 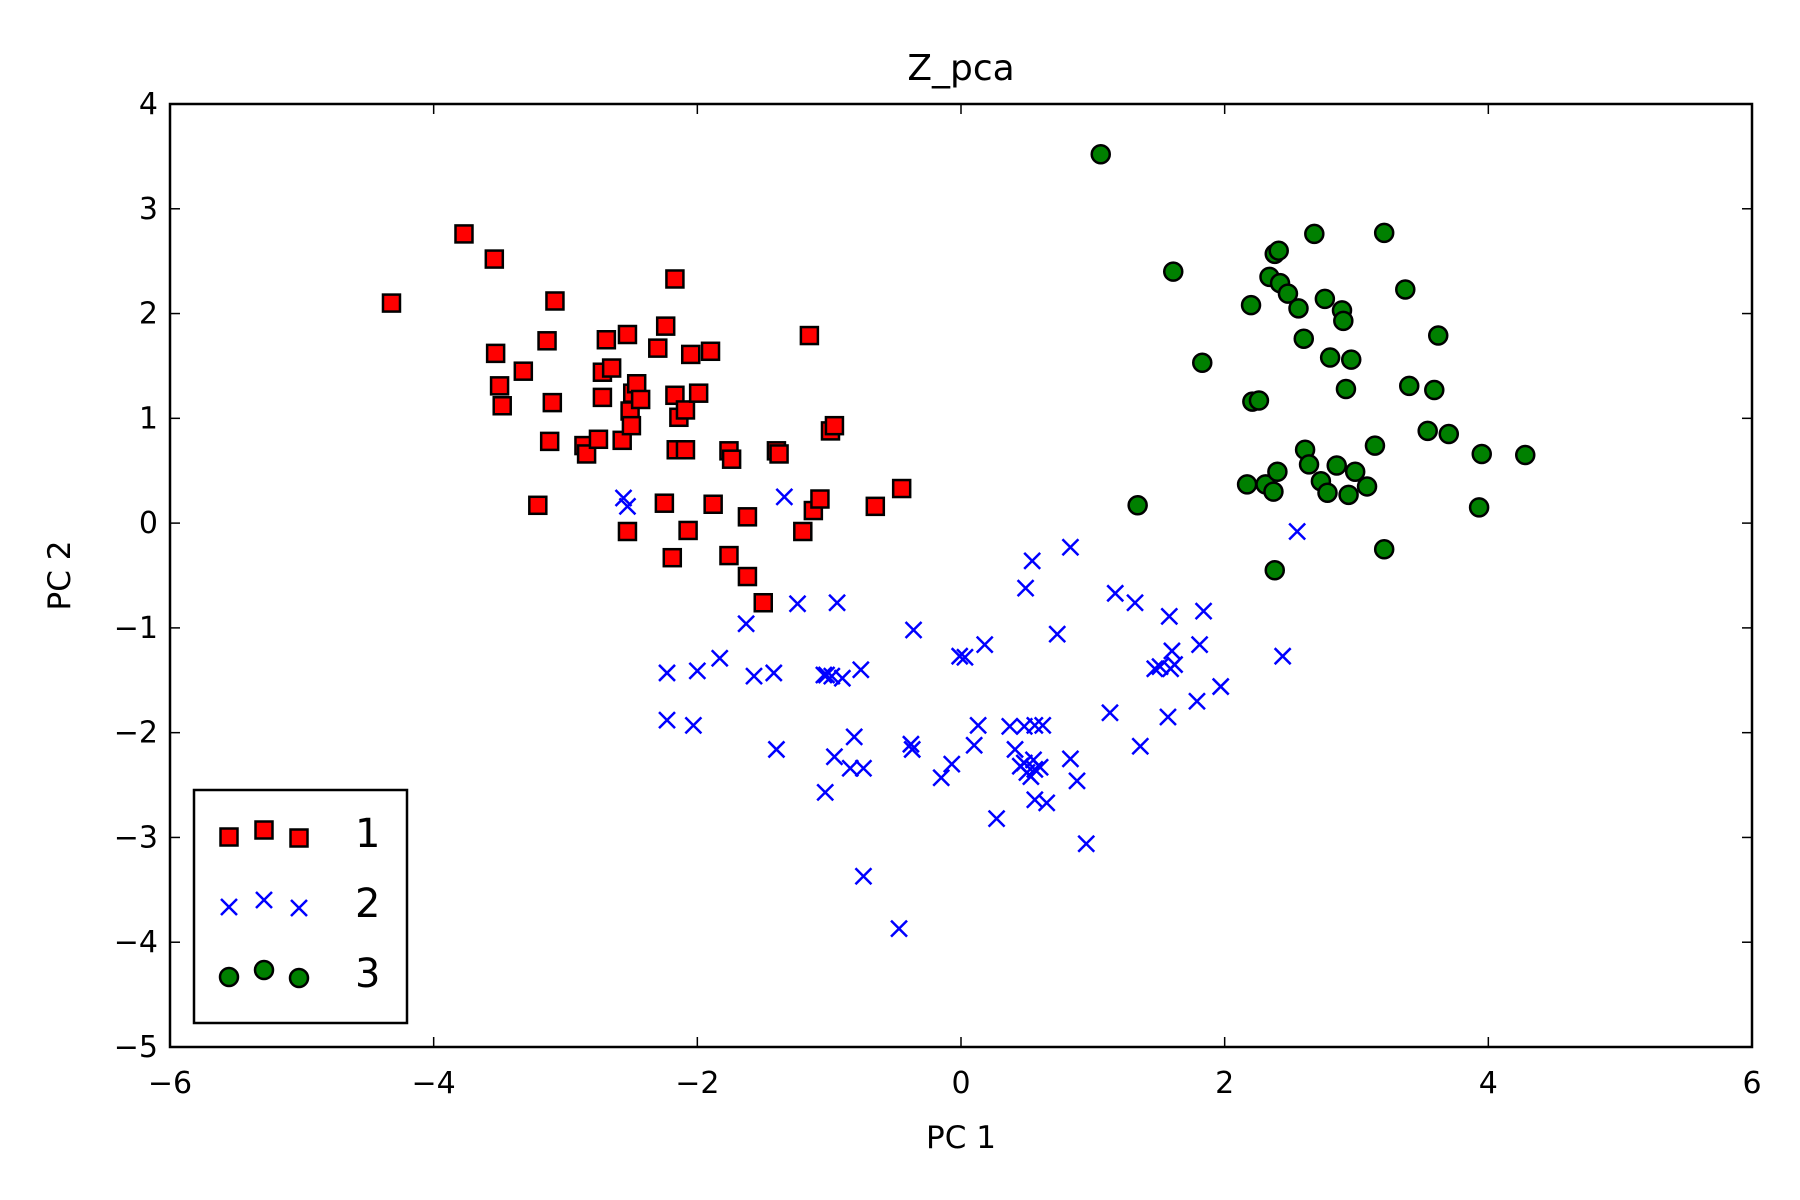 I want to click on y-axis-label: PC 2, so click(x=60, y=576).